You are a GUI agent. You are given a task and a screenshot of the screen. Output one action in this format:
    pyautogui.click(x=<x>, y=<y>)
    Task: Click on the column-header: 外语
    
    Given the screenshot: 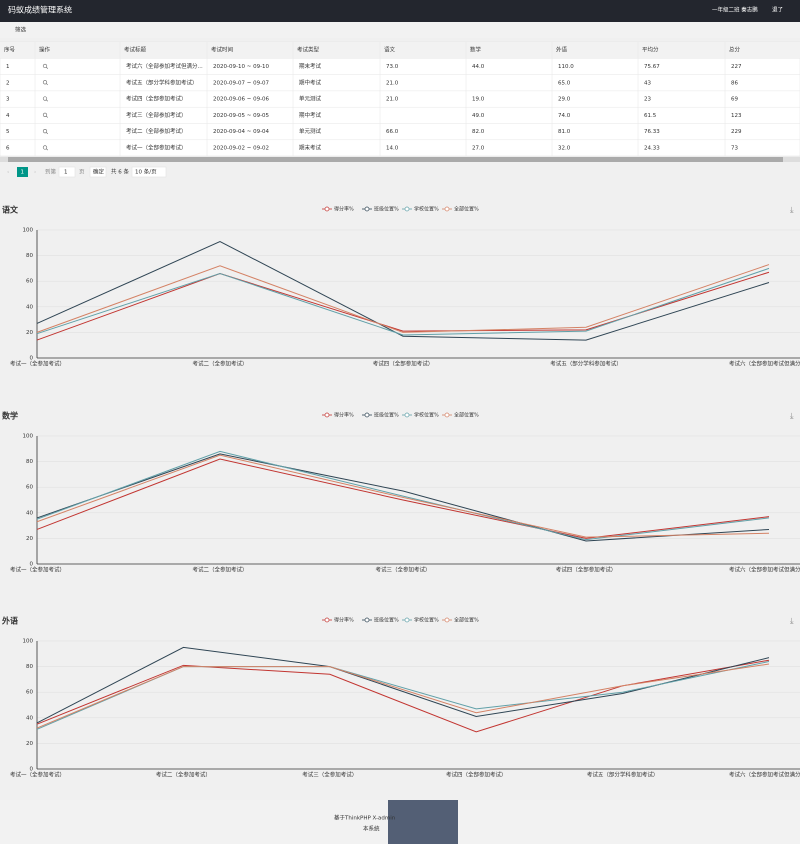 What is the action you would take?
    pyautogui.click(x=562, y=50)
    